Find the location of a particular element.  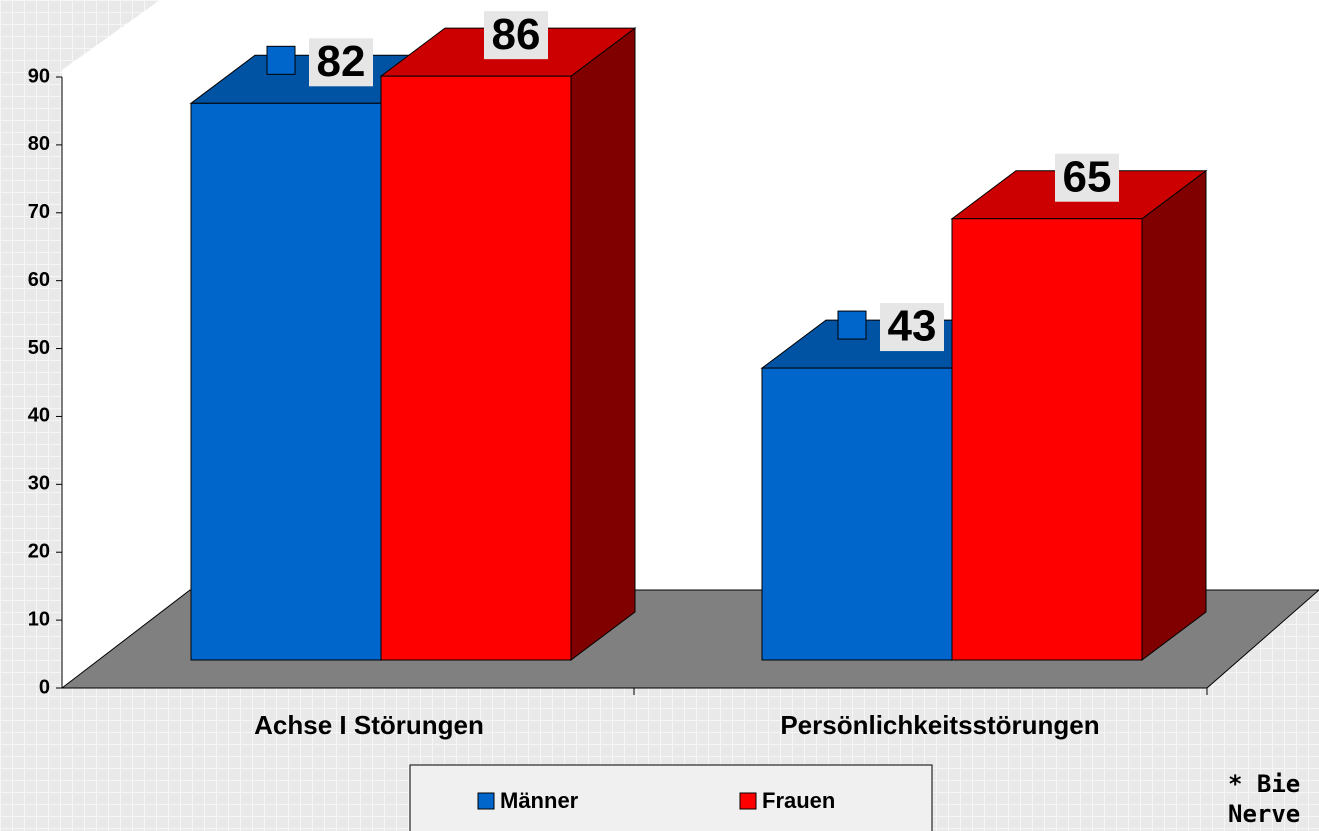

legend-label: Männer is located at coordinates (539, 800).